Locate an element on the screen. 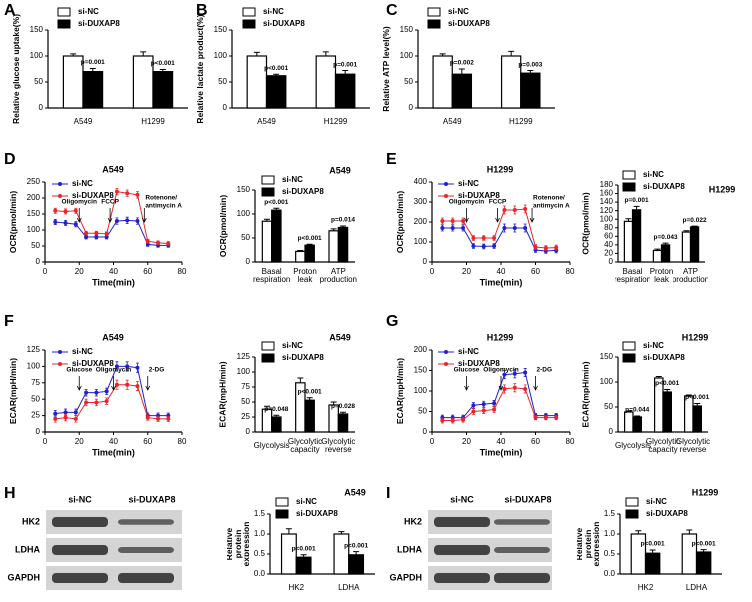 The height and width of the screenshot is (602, 752). x-tick-label: Basal respiration is located at coordinates (271, 275).